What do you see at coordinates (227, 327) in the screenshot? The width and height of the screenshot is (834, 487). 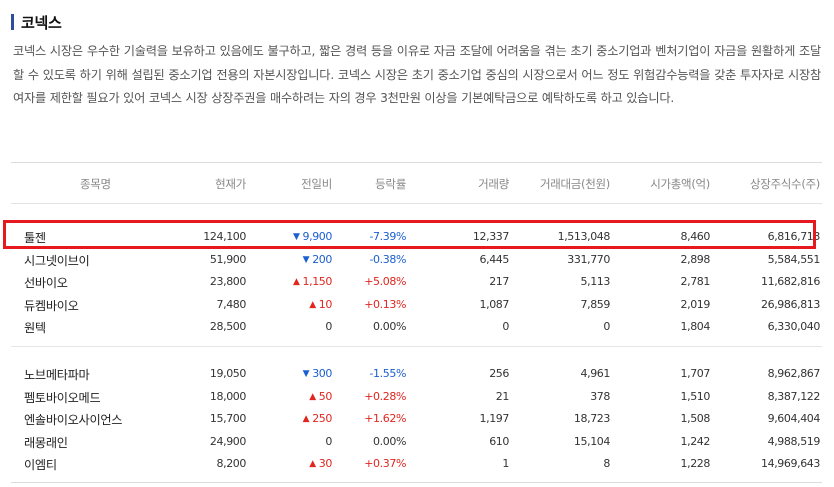 I see `current-price: 28,500` at bounding box center [227, 327].